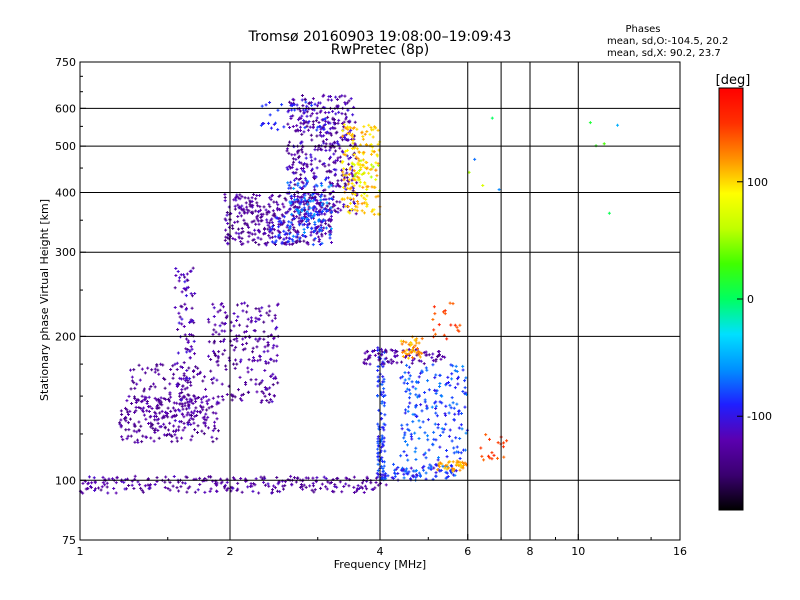 This screenshot has height=600, width=800. What do you see at coordinates (578, 551) in the screenshot?
I see `x-tick-label: 10` at bounding box center [578, 551].